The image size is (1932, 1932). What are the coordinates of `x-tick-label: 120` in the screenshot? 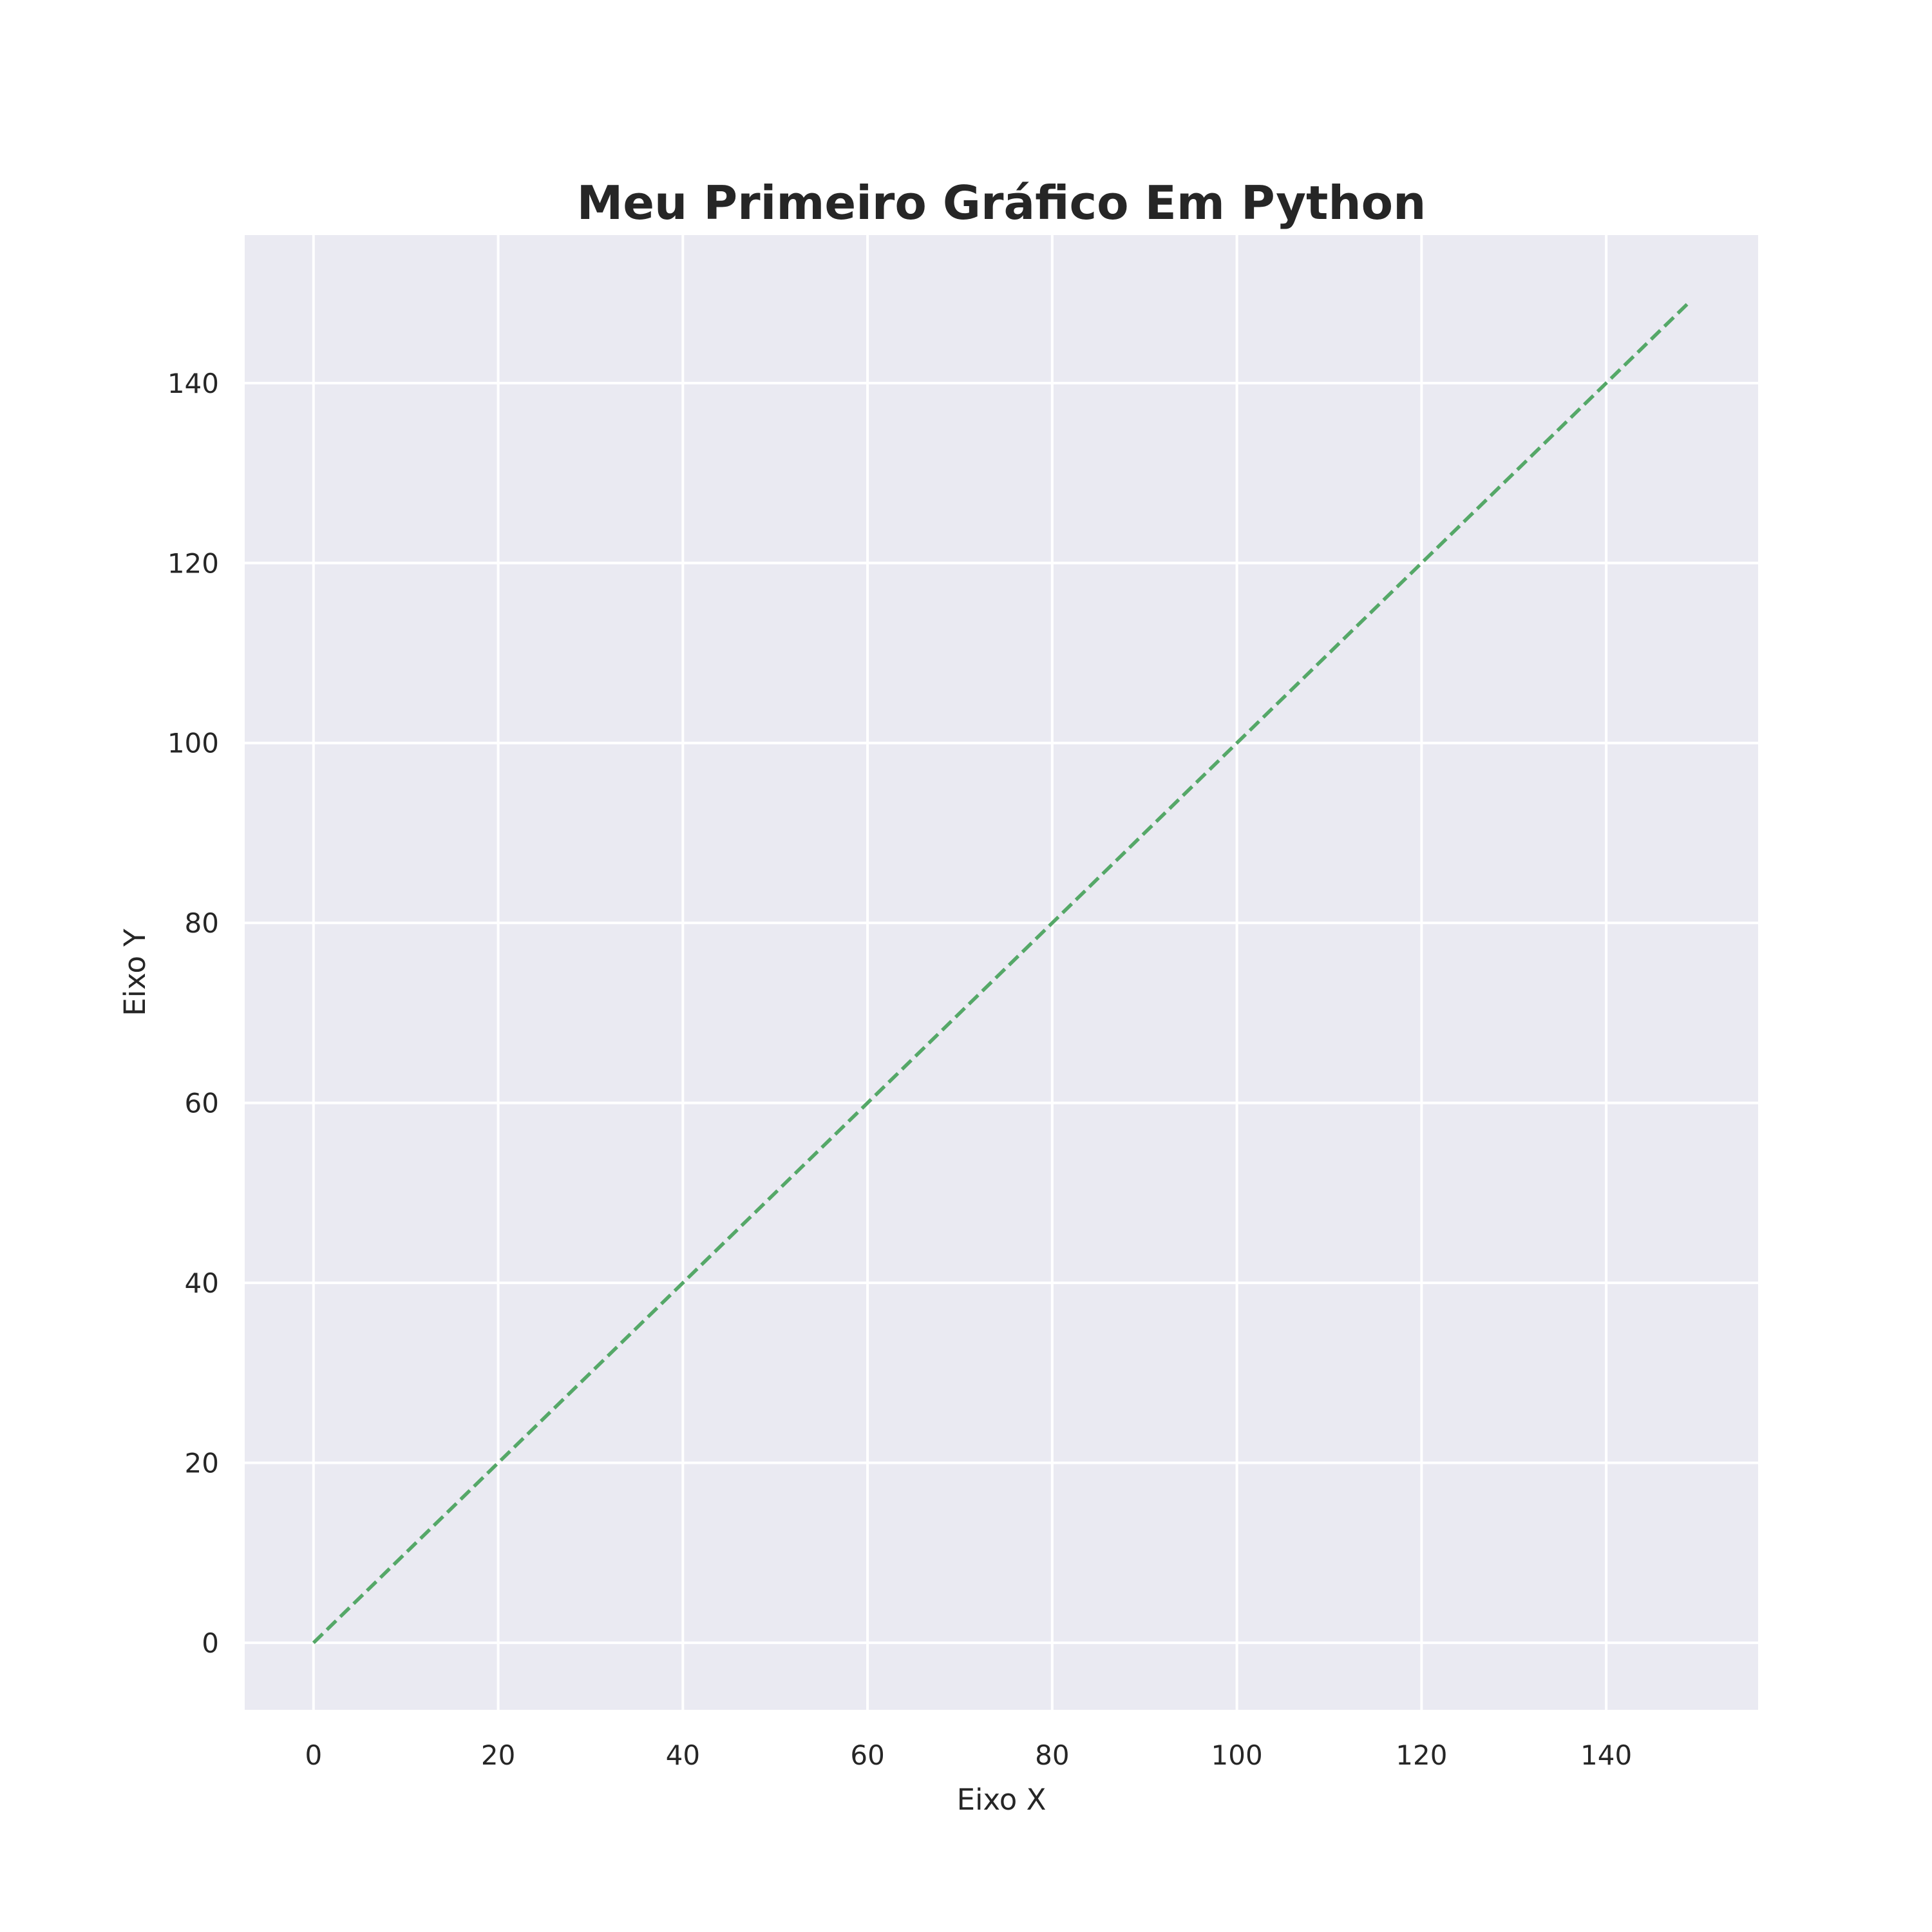 It's located at (1421, 1755).